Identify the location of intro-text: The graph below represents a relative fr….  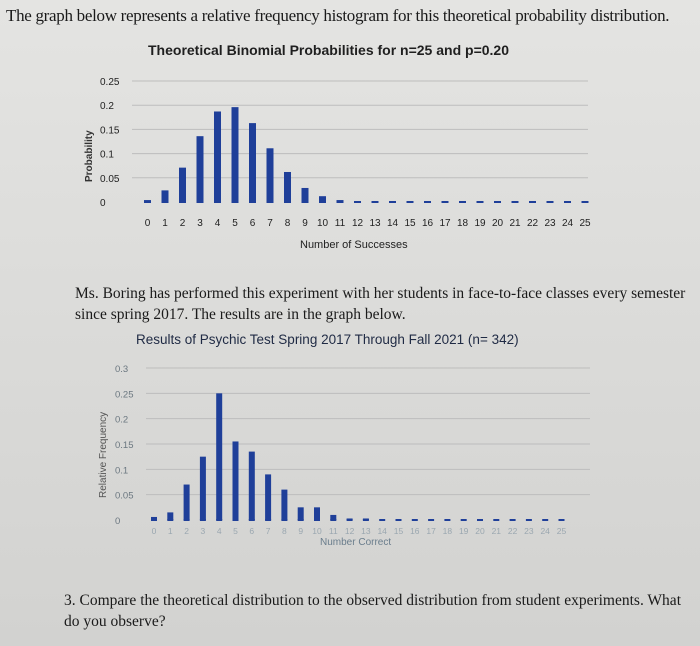
(338, 15).